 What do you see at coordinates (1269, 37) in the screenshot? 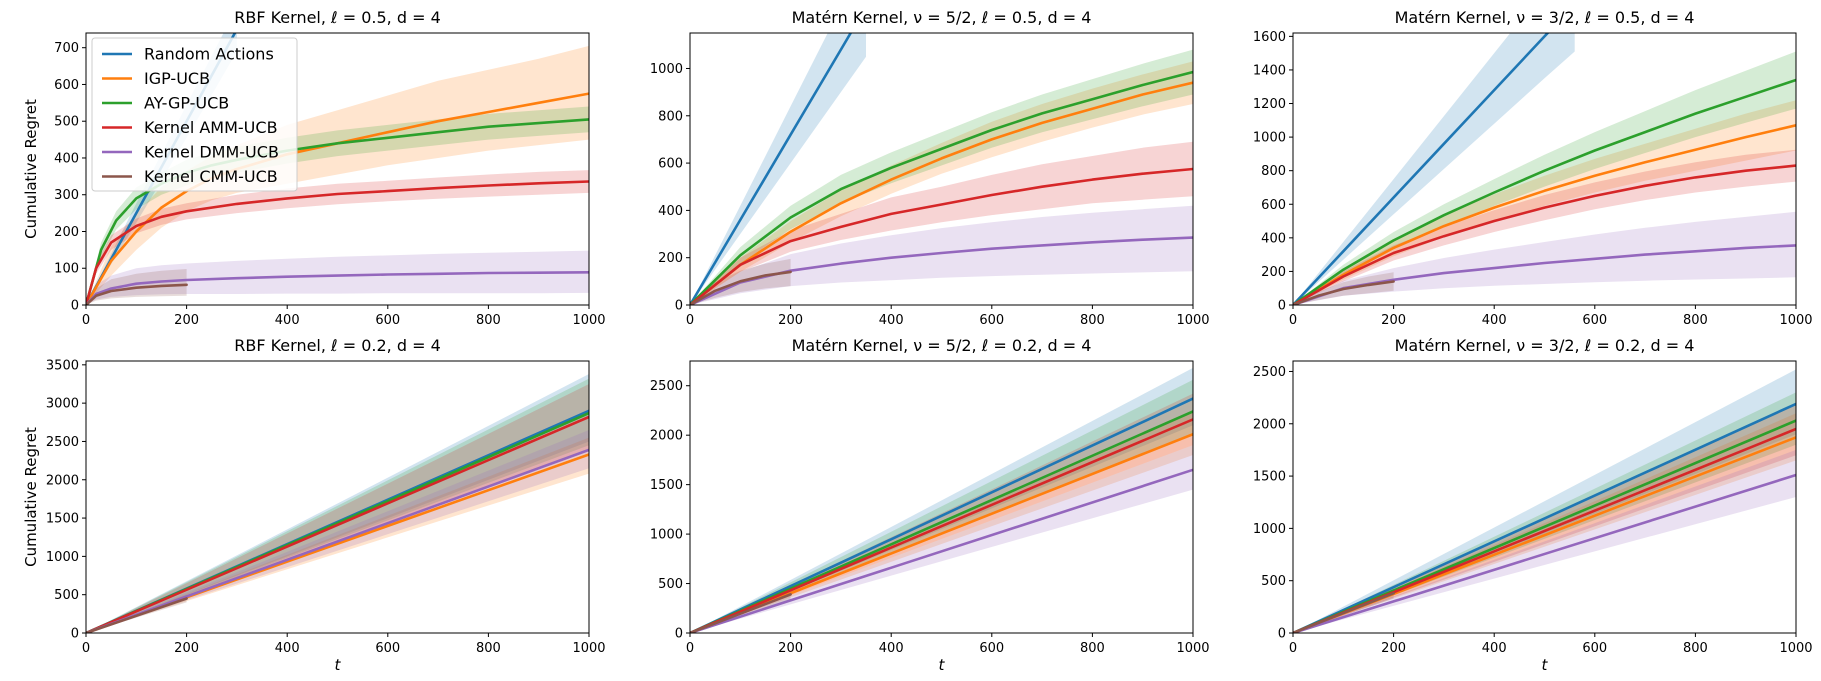
I see `y-tick-label: 1600` at bounding box center [1269, 37].